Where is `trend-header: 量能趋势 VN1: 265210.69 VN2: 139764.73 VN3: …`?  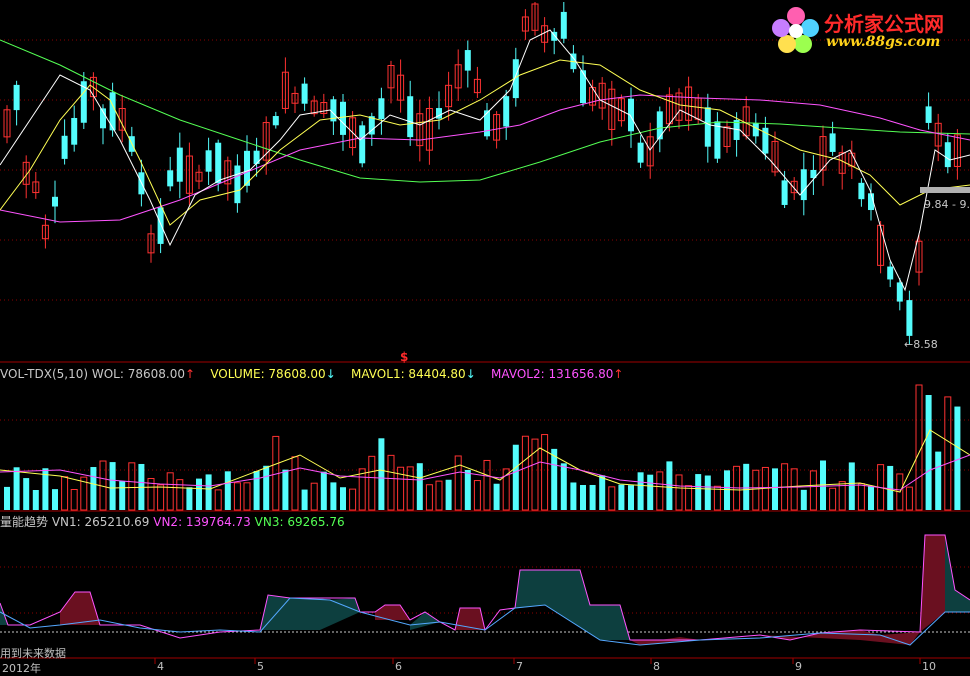
trend-header: 量能趋势 VN1: 265210.69 VN2: 139764.73 VN3: … is located at coordinates (172, 522).